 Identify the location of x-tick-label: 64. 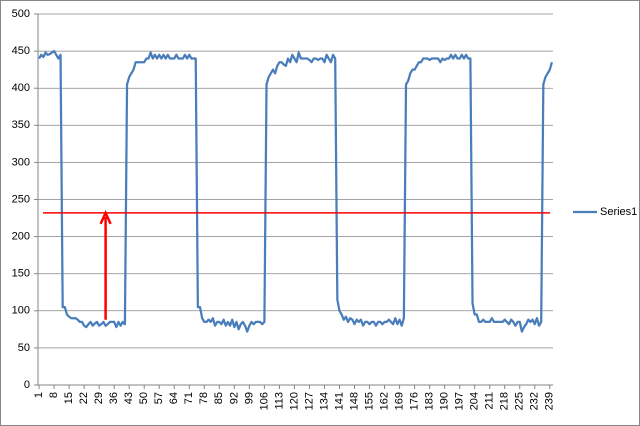
(174, 398).